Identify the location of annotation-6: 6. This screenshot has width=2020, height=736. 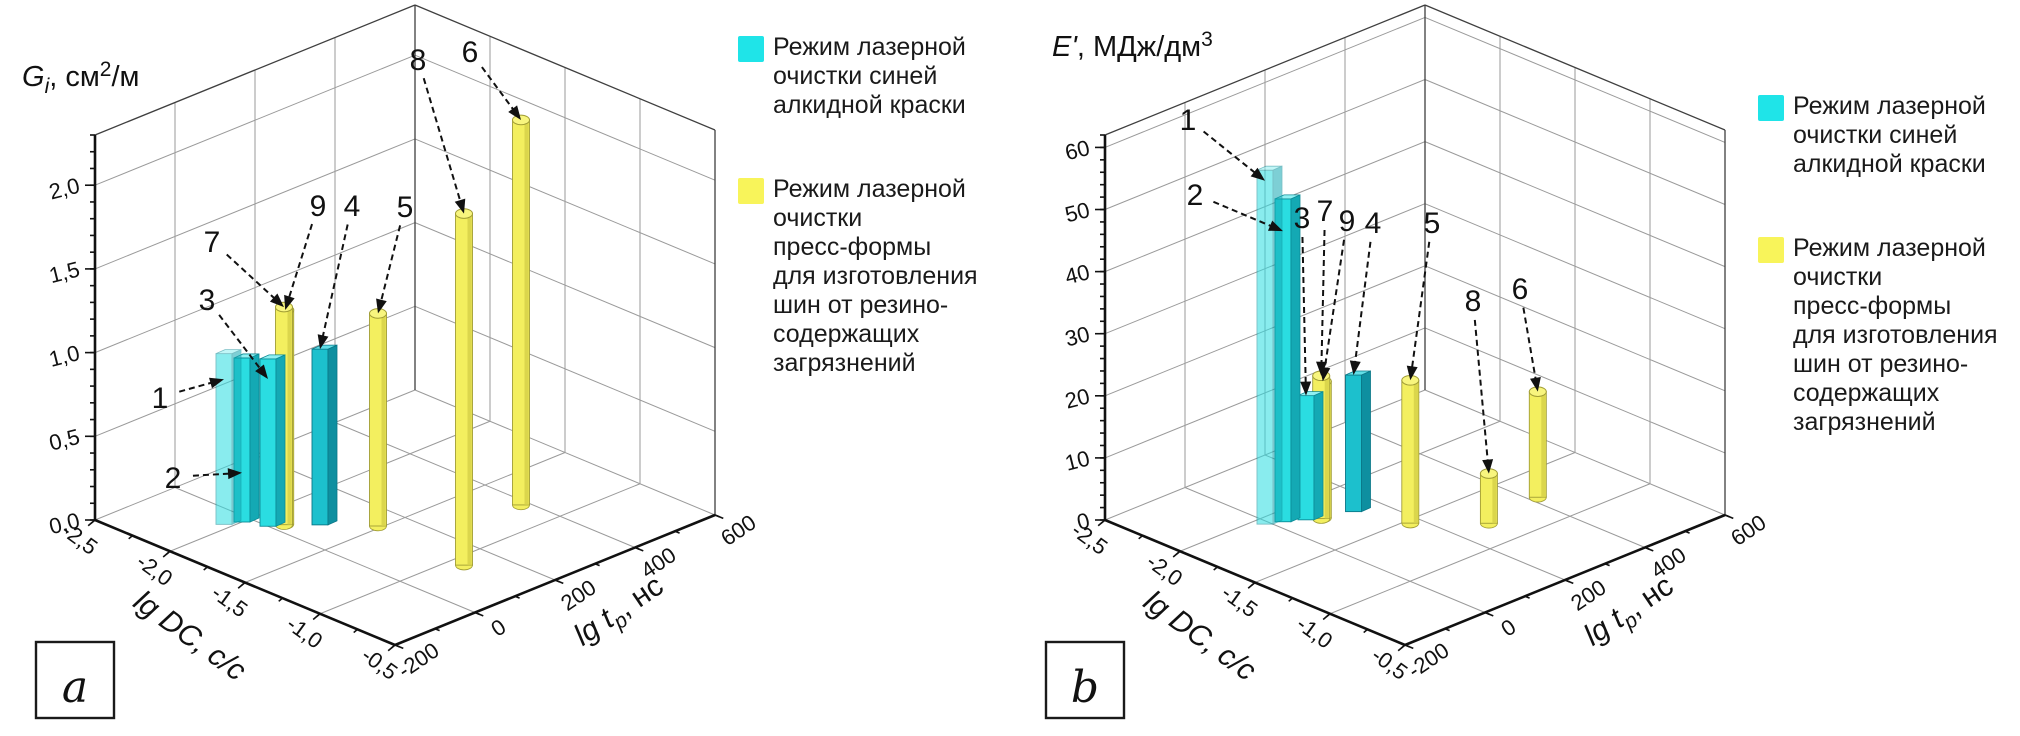
(491, 78).